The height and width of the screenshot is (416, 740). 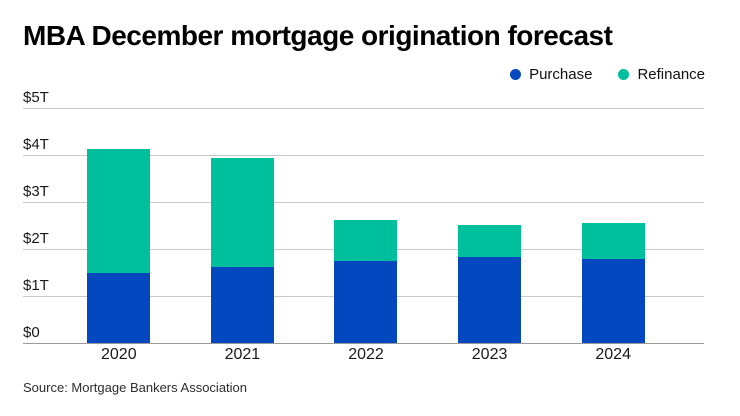 I want to click on bar-slot-2021, so click(x=243, y=246).